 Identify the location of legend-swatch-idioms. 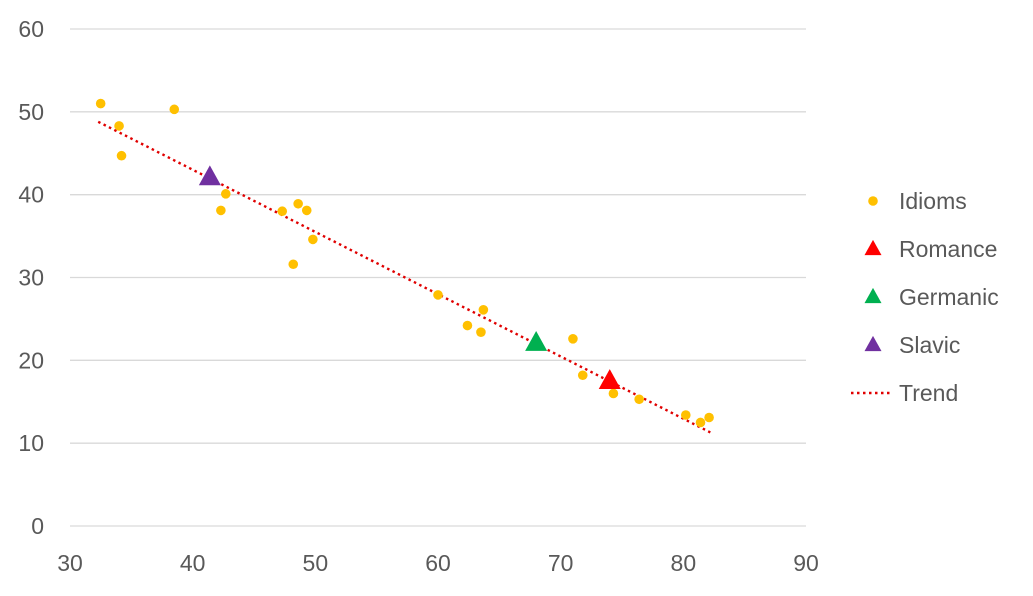
(873, 201).